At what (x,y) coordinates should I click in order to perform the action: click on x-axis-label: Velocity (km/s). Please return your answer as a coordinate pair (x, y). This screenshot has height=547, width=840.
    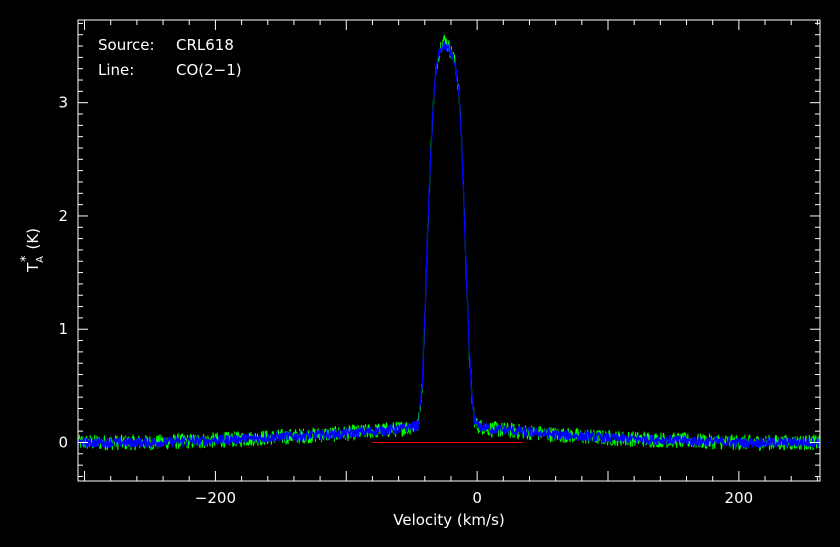
    Looking at the image, I should click on (448, 520).